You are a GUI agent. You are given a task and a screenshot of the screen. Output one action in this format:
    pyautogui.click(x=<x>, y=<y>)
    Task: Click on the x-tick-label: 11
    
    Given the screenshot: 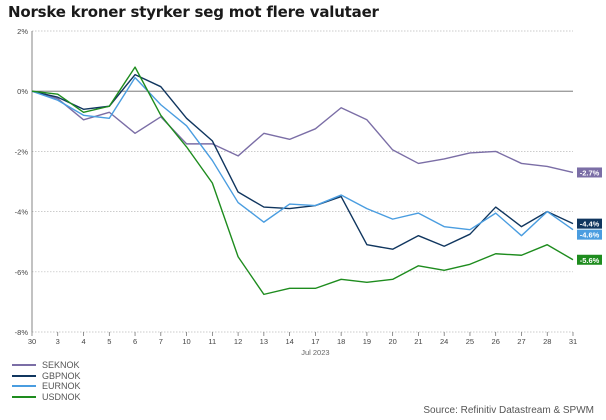 What is the action you would take?
    pyautogui.click(x=212, y=341)
    